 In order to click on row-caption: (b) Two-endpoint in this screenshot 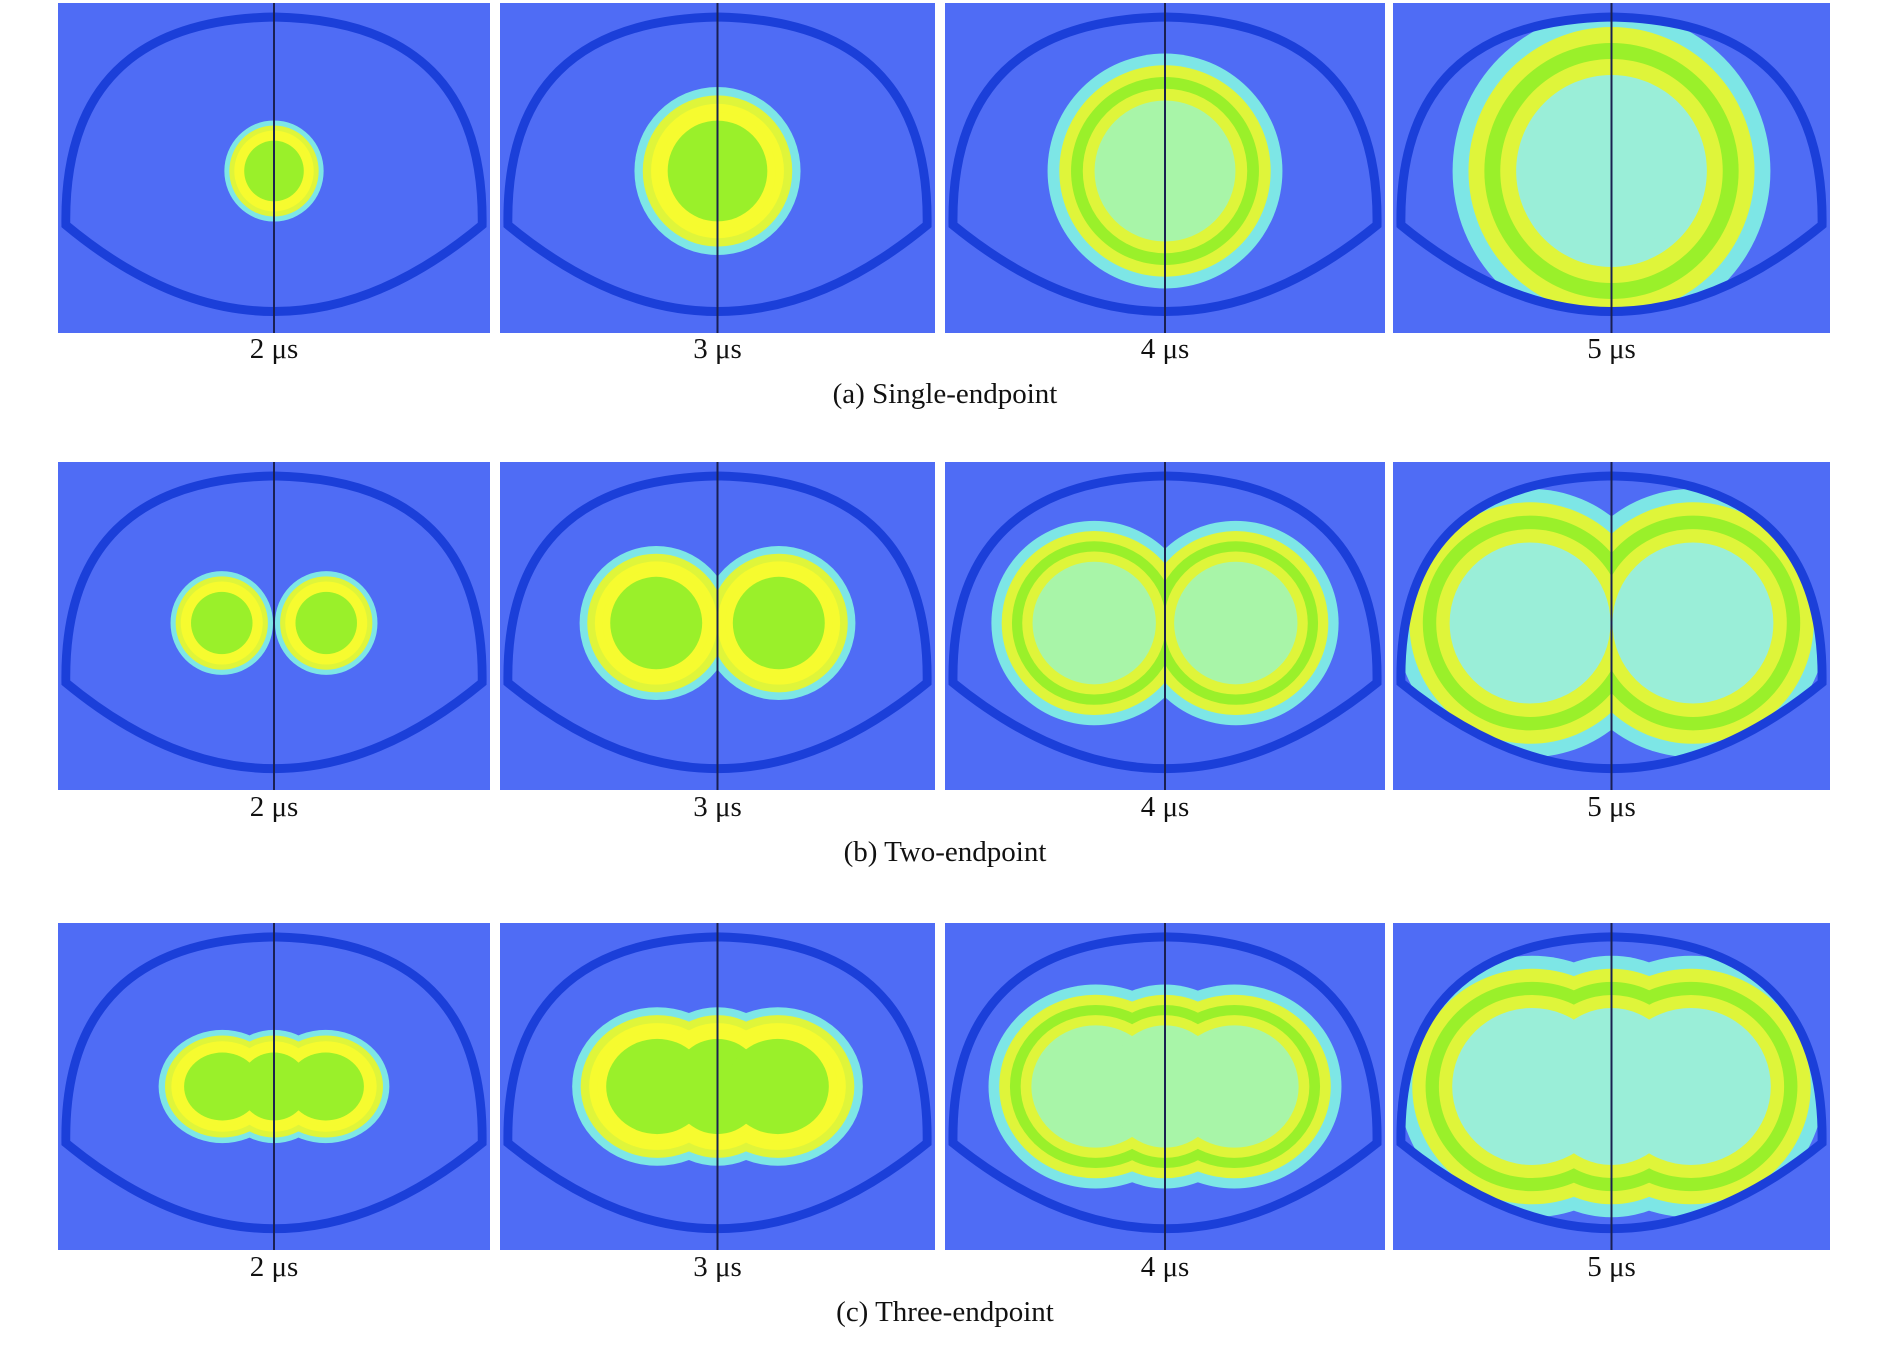, I will do `click(945, 852)`.